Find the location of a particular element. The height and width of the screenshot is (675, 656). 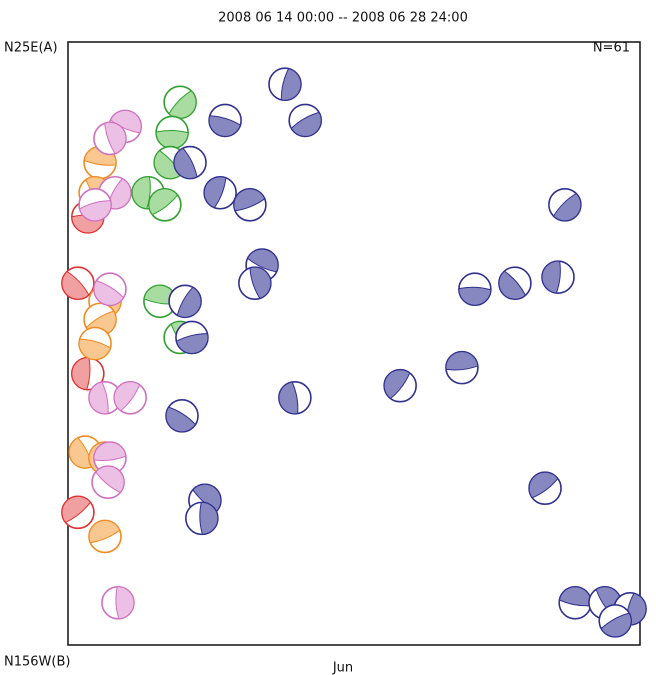

top-label: N25E(A) is located at coordinates (31, 48).